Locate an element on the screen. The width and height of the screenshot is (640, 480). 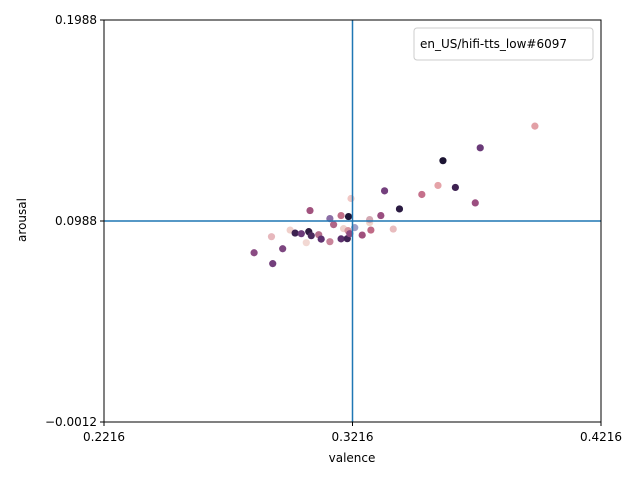
y-tick-label: −0.0012 is located at coordinates (71, 422).